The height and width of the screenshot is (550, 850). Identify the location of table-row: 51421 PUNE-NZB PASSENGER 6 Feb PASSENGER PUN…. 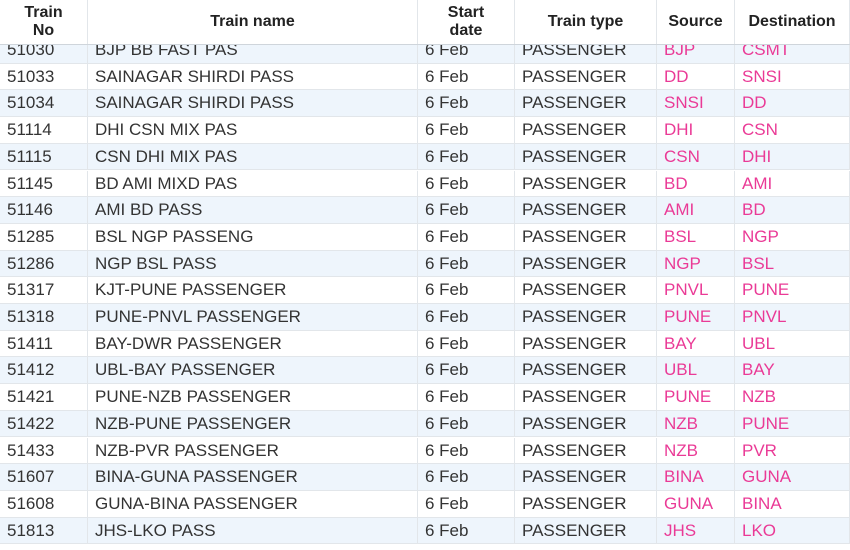
(425, 397).